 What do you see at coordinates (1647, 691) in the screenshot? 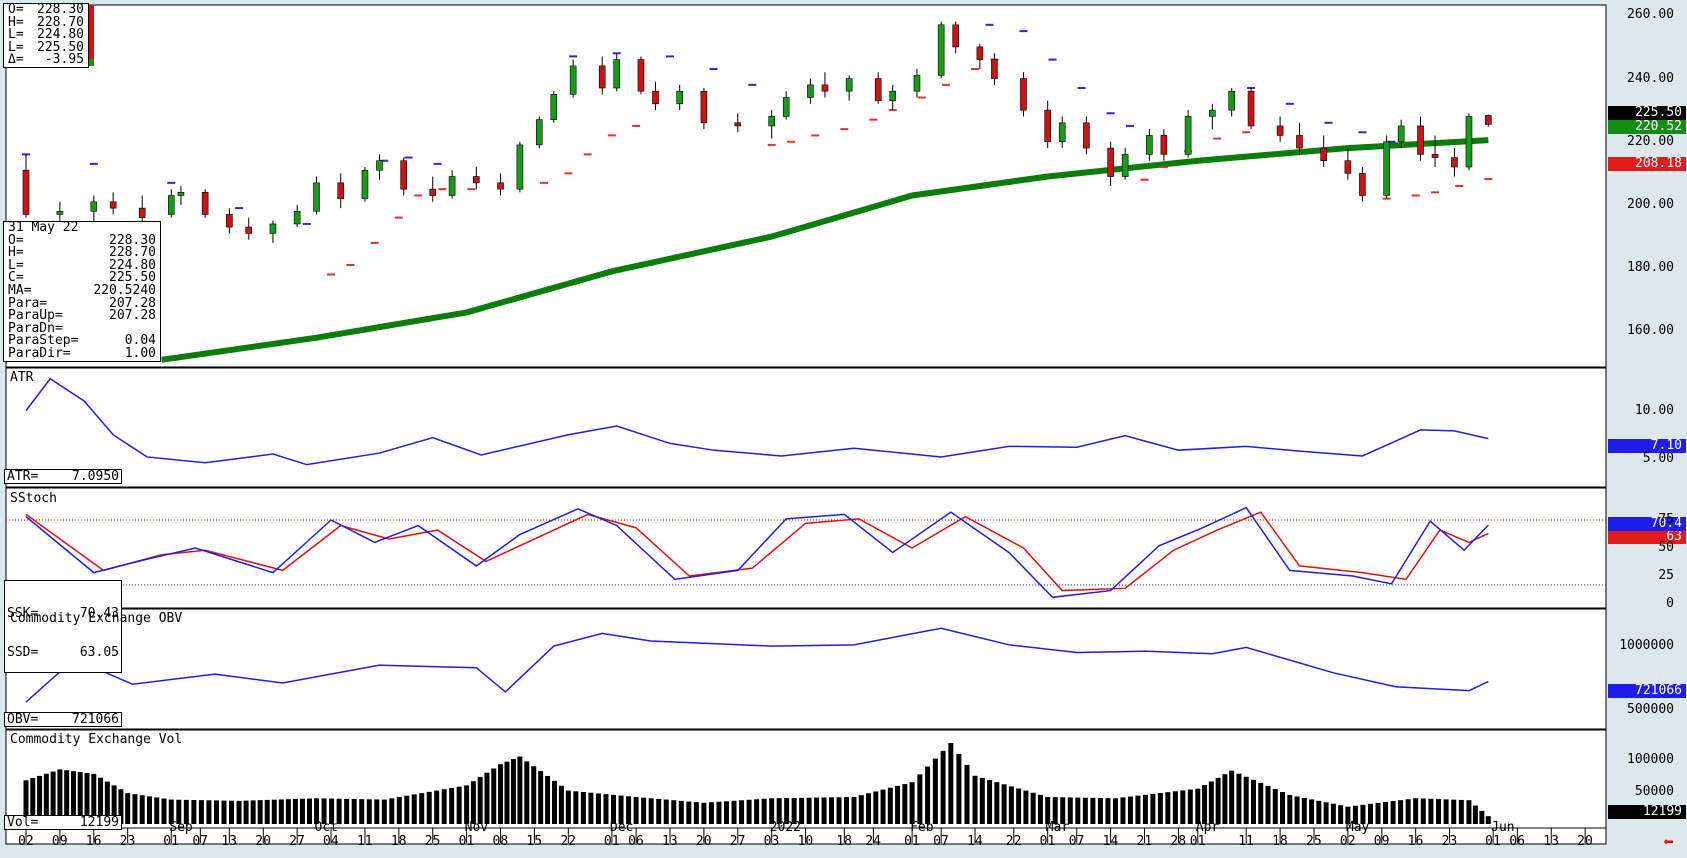
I see `obv-badge: 721066` at bounding box center [1647, 691].